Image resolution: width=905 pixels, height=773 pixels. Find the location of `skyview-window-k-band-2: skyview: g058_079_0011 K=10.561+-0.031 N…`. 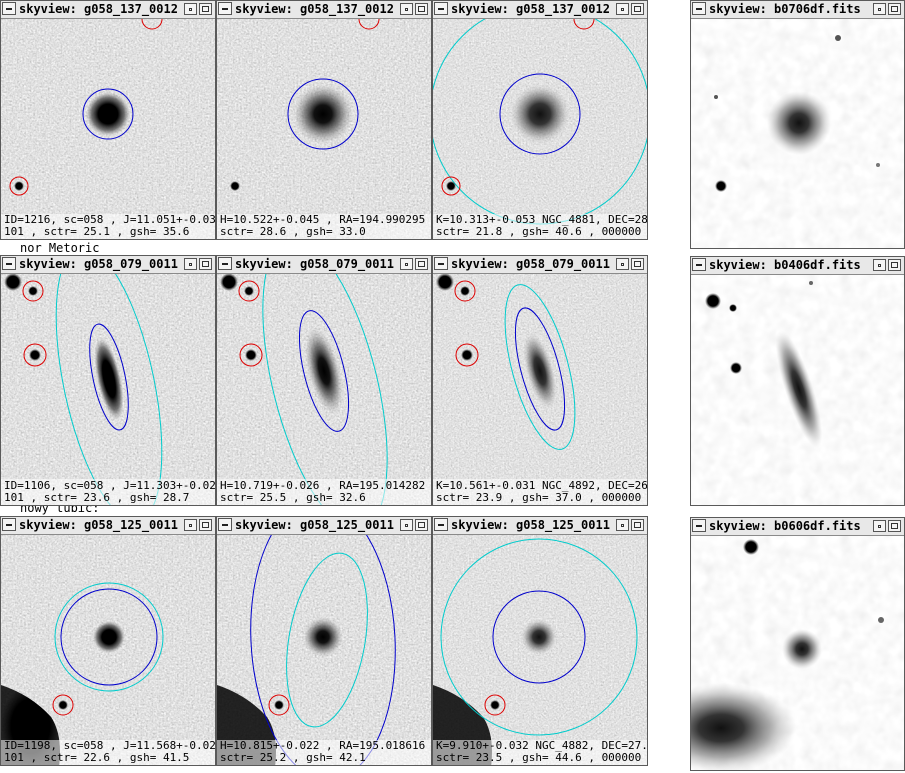

skyview-window-k-band-2: skyview: g058_079_0011 K=10.561+-0.031 N… is located at coordinates (540, 380).